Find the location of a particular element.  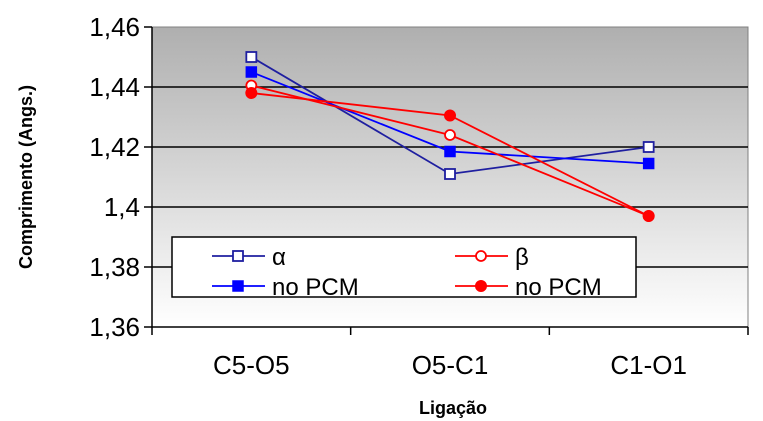

y-tick-label: 1,46 is located at coordinates (114, 27).